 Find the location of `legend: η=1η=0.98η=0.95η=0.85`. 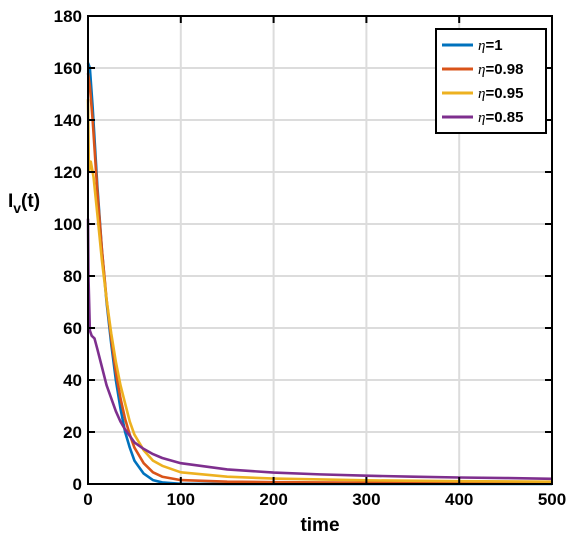

legend: η=1η=0.98η=0.95η=0.85 is located at coordinates (491, 81).